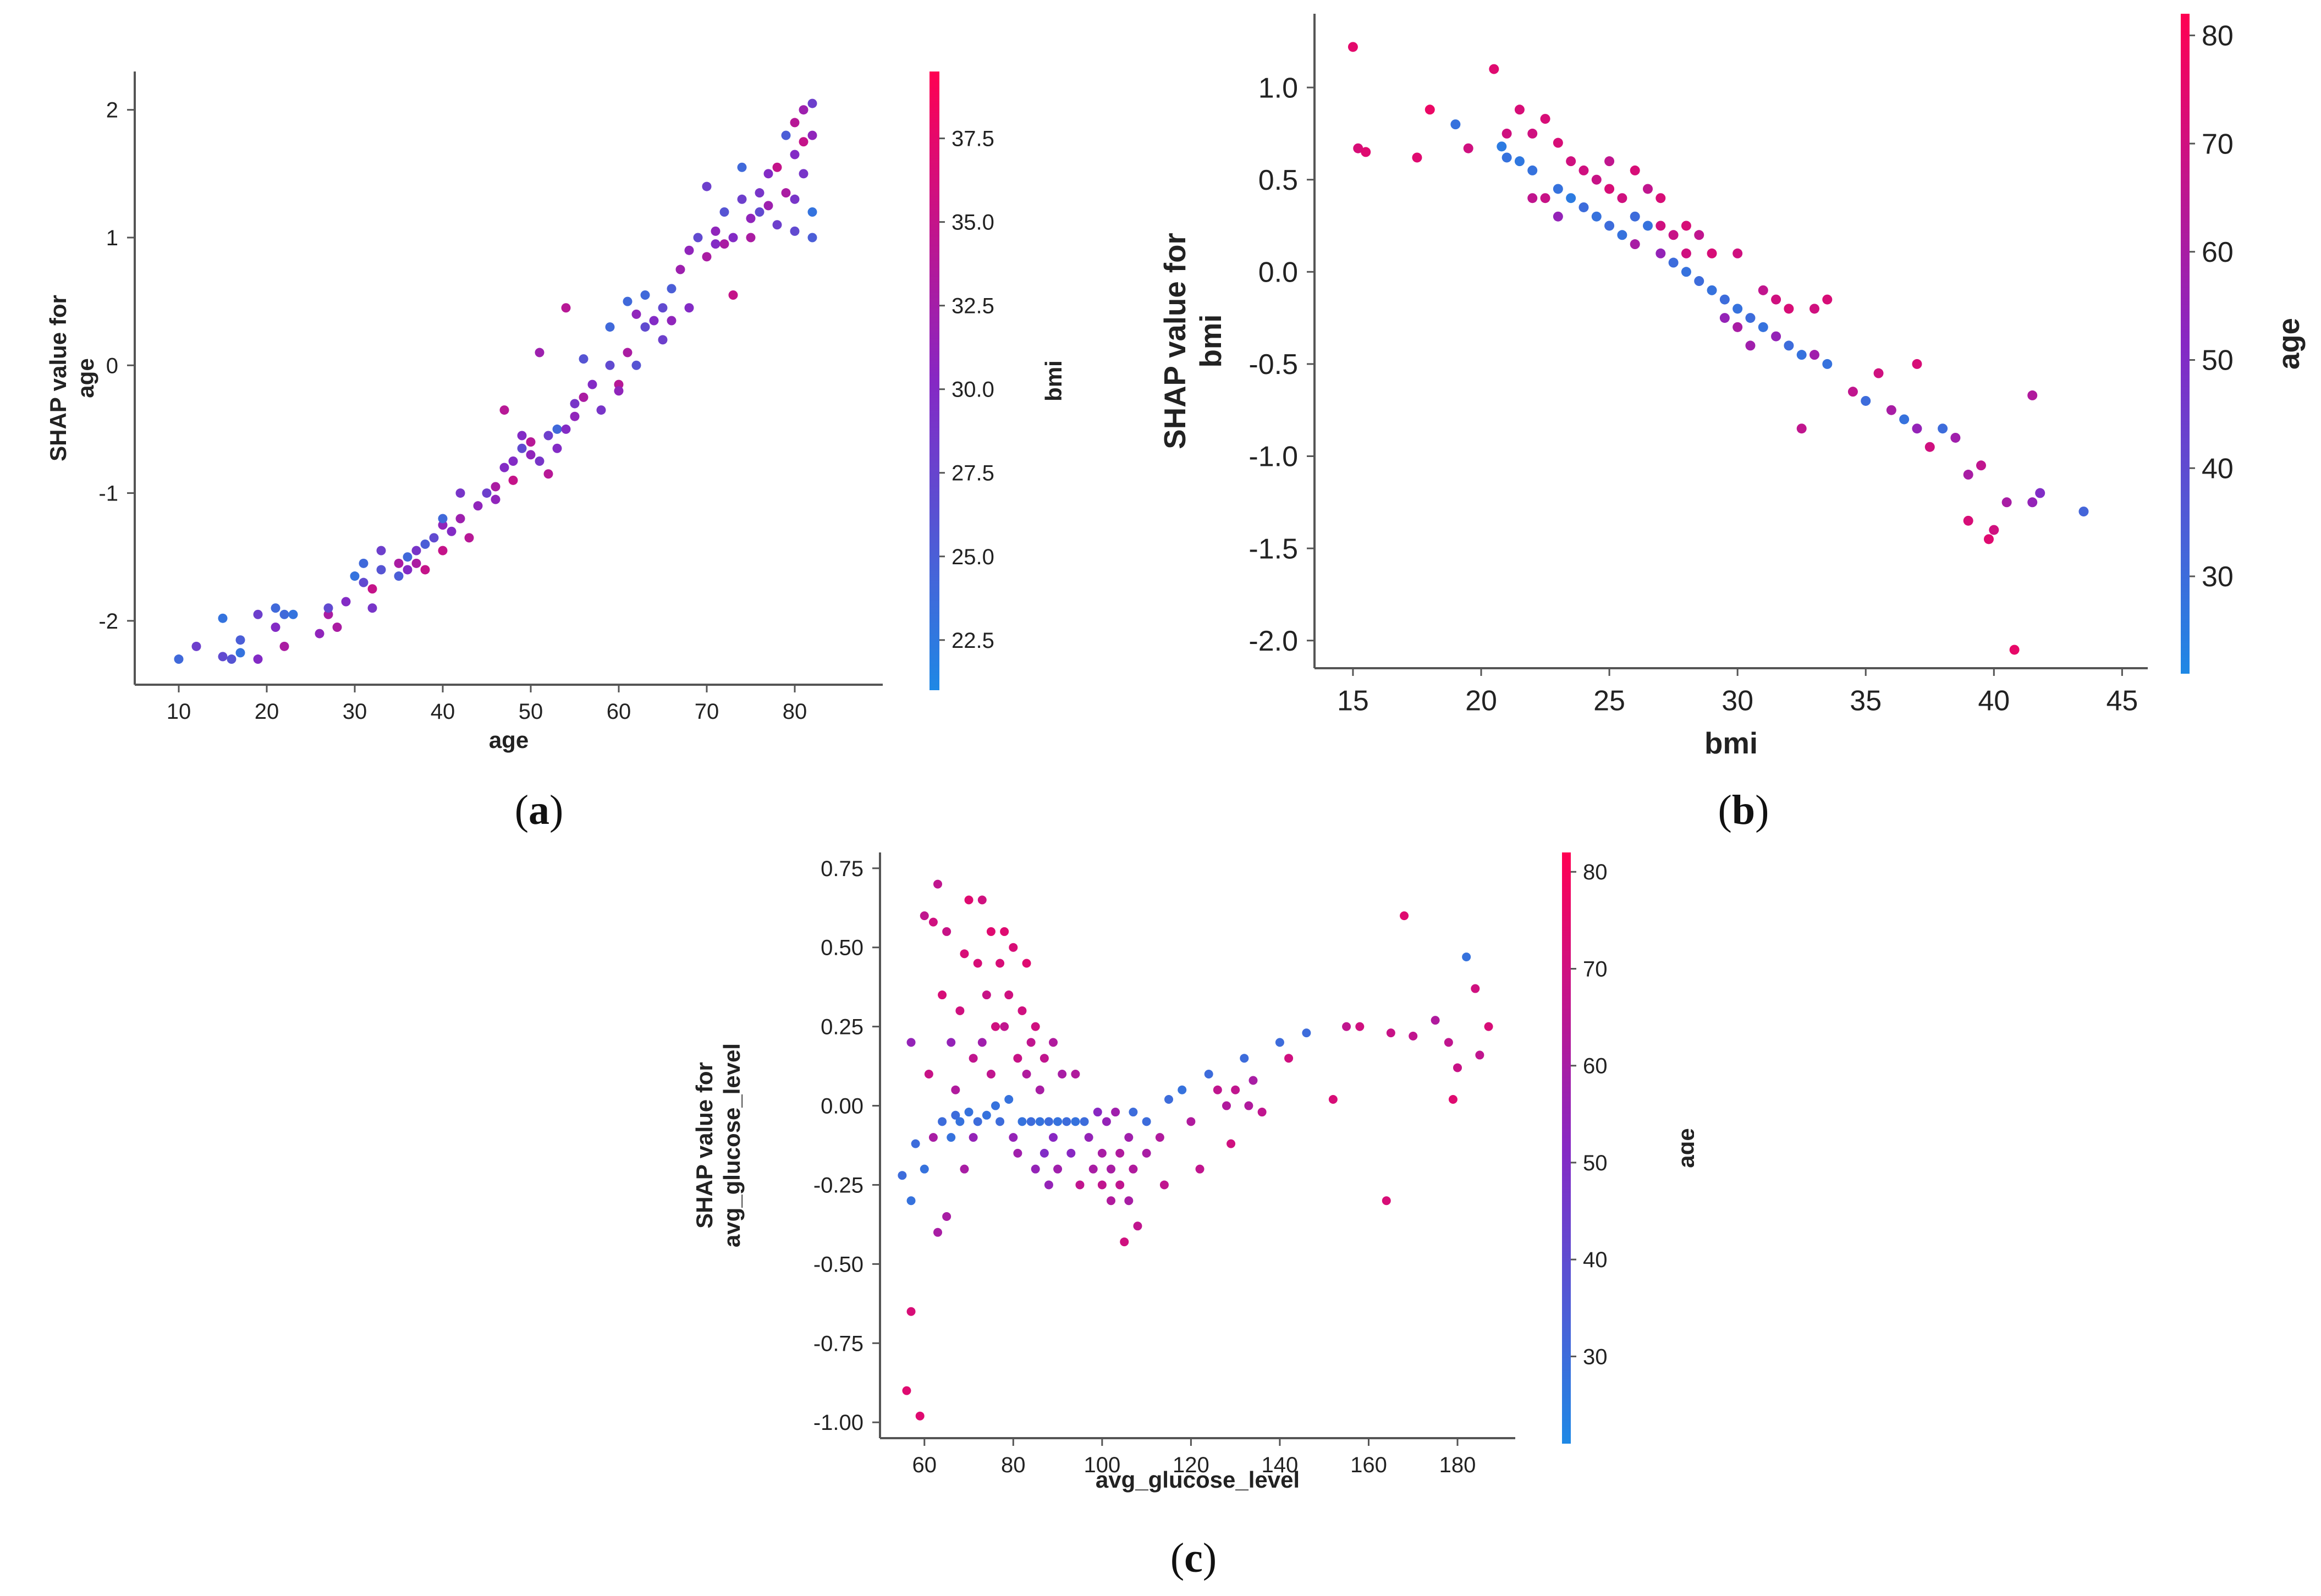  Describe the element at coordinates (2218, 144) in the screenshot. I see `colorbar-tick-label: 70` at that location.